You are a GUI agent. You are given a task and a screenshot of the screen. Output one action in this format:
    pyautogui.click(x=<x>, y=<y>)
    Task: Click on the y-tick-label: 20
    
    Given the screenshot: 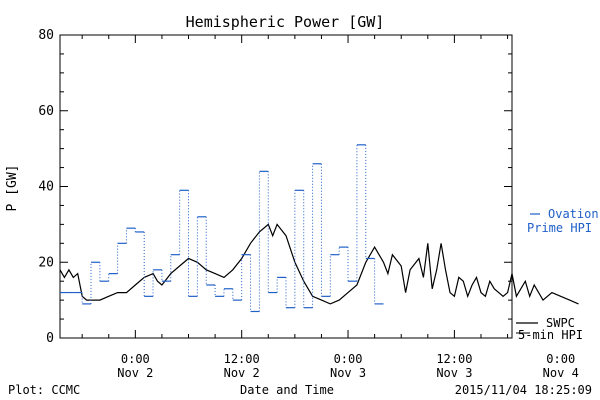 What is the action you would take?
    pyautogui.click(x=46, y=262)
    